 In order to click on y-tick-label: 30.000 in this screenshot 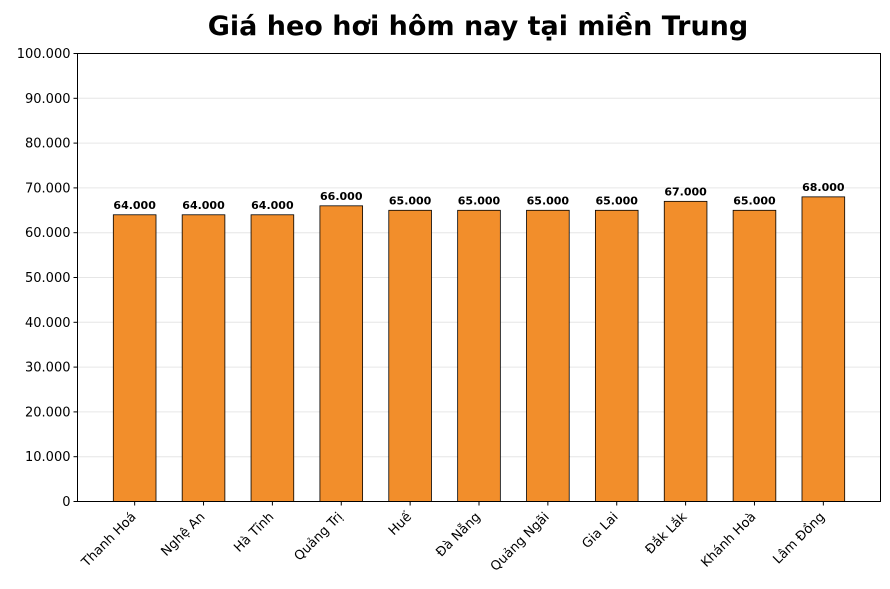, I will do `click(48, 368)`.